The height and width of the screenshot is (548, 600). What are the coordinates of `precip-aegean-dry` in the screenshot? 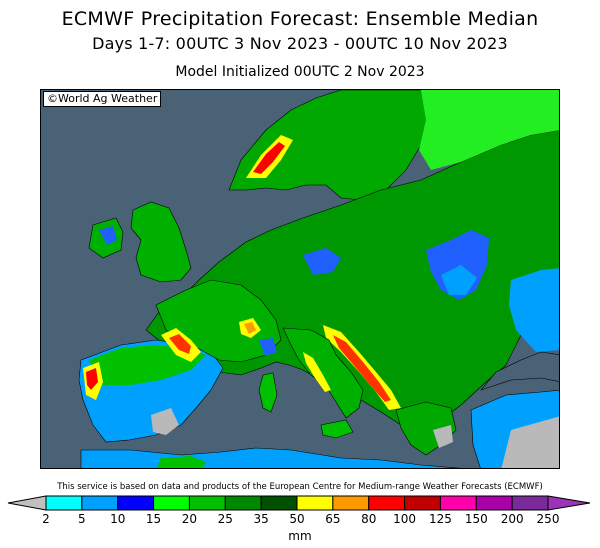 It's located at (443, 436).